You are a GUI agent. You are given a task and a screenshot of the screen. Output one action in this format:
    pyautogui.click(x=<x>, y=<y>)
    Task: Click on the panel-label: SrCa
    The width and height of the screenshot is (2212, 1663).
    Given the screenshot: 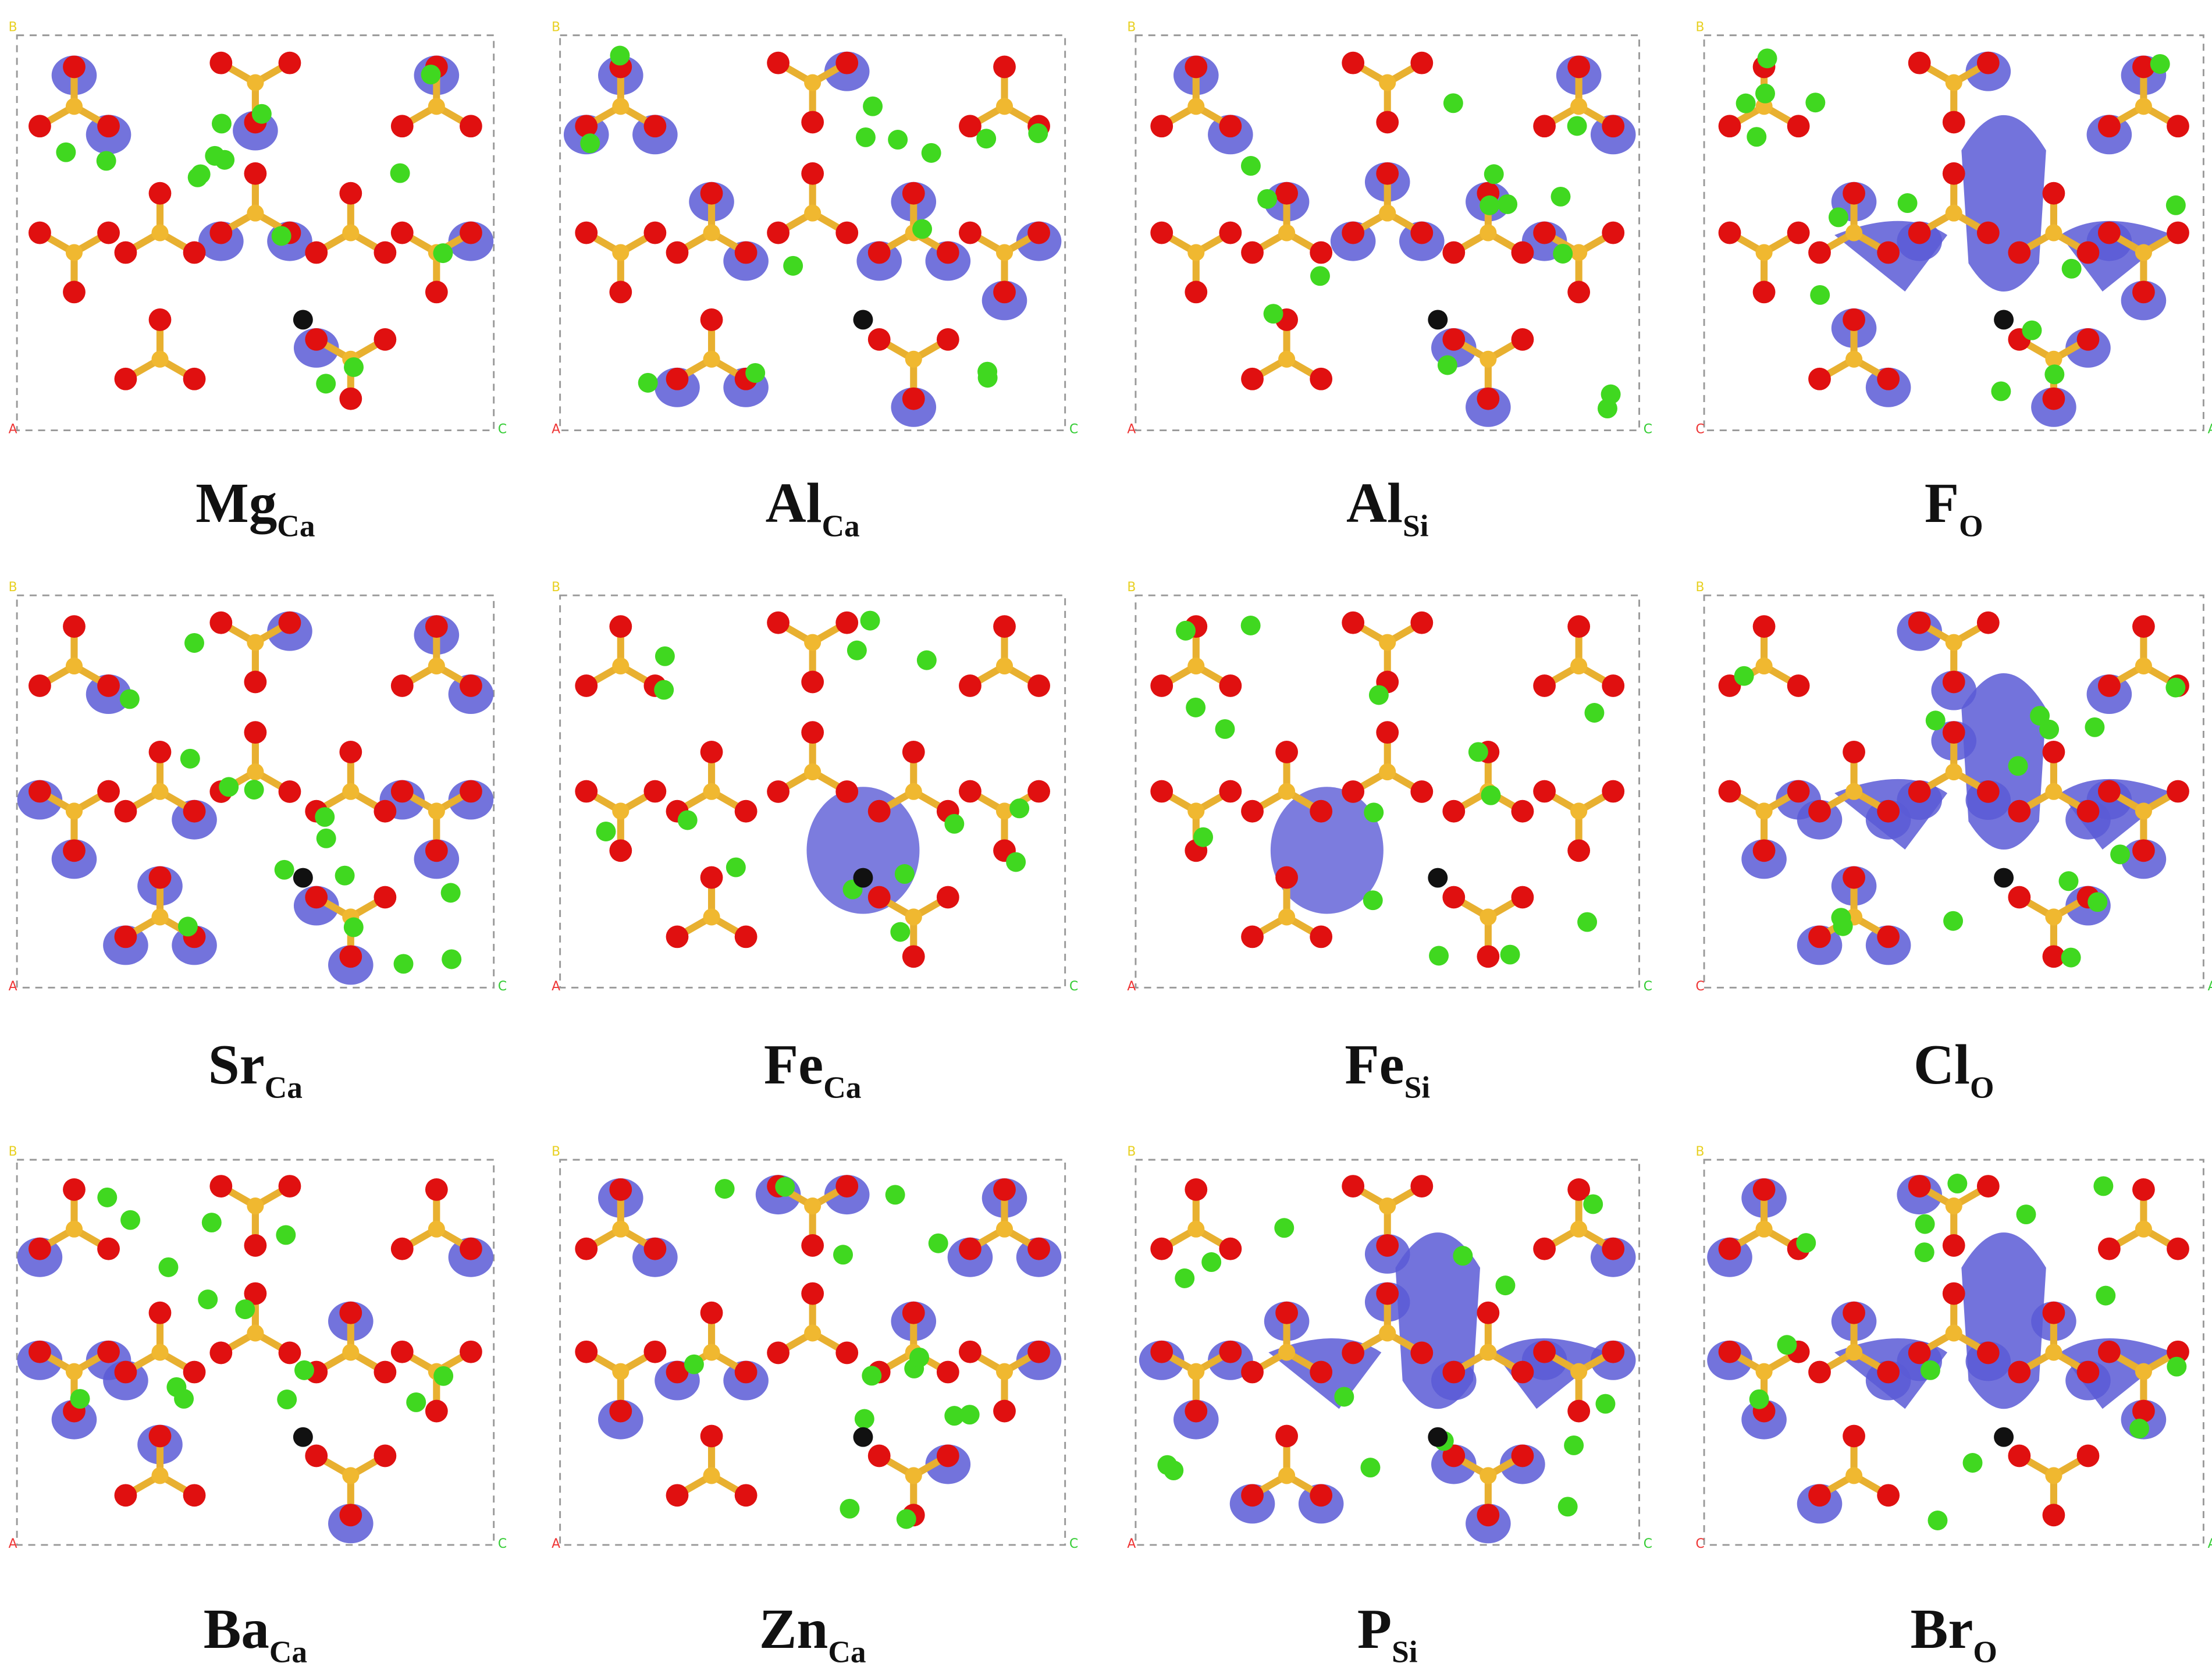 What is the action you would take?
    pyautogui.click(x=255, y=1068)
    